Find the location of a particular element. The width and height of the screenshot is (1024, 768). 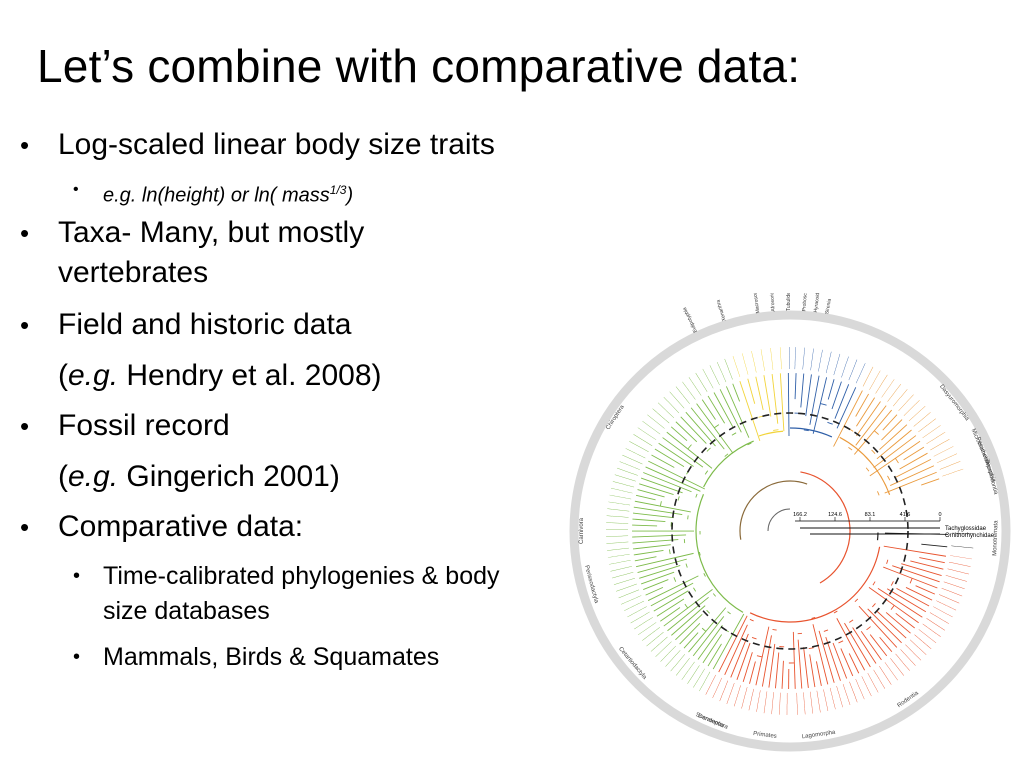

order-label: Lagomorpha is located at coordinates (819, 735).